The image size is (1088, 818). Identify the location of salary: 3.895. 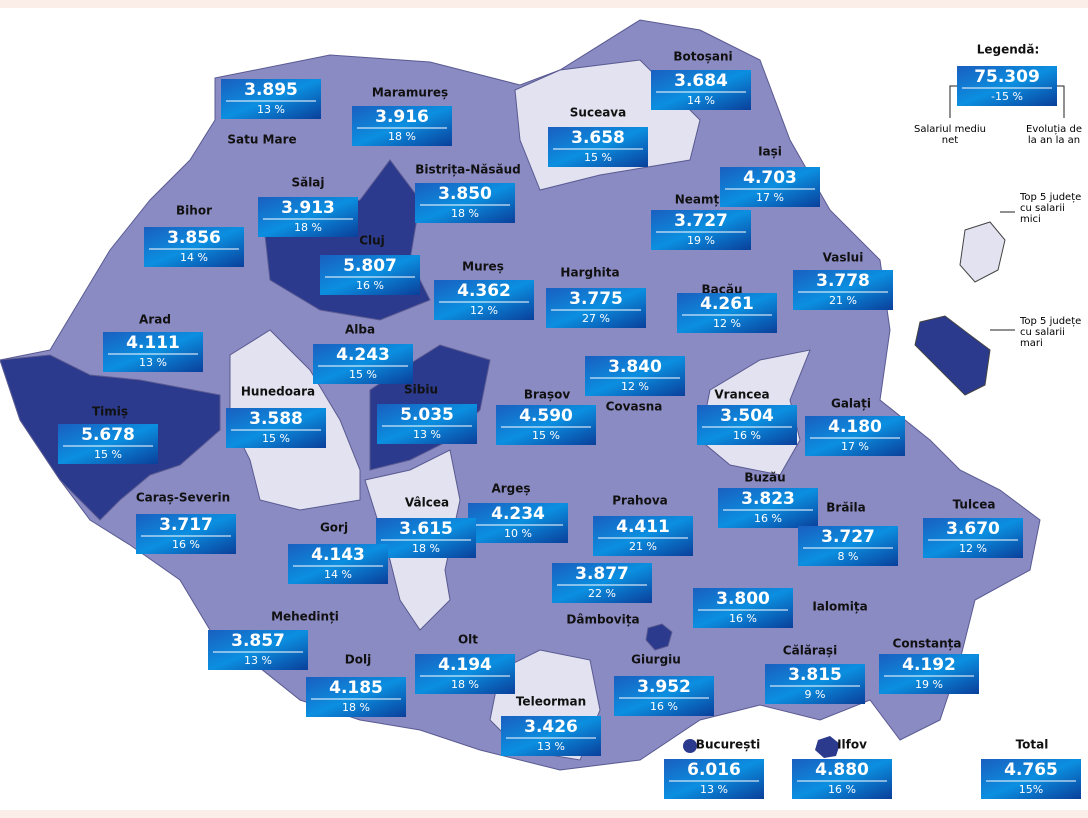
(271, 90).